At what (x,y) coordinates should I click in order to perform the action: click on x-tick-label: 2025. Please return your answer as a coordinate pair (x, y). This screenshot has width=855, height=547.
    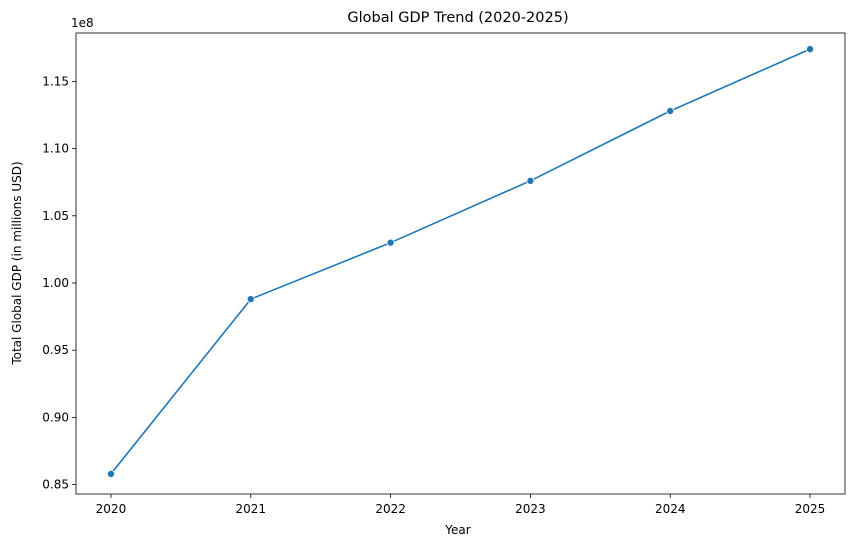
    Looking at the image, I should click on (810, 509).